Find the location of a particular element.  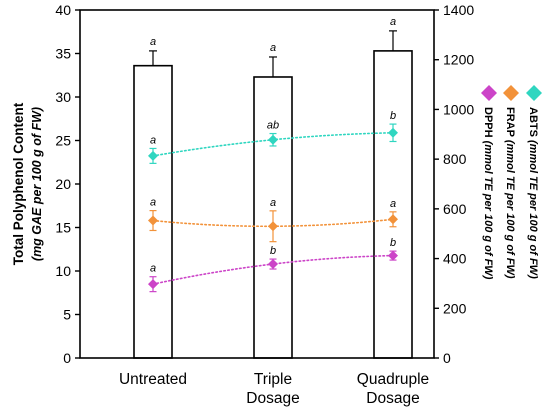

legend-label-name: DPPH is located at coordinates (488, 124).